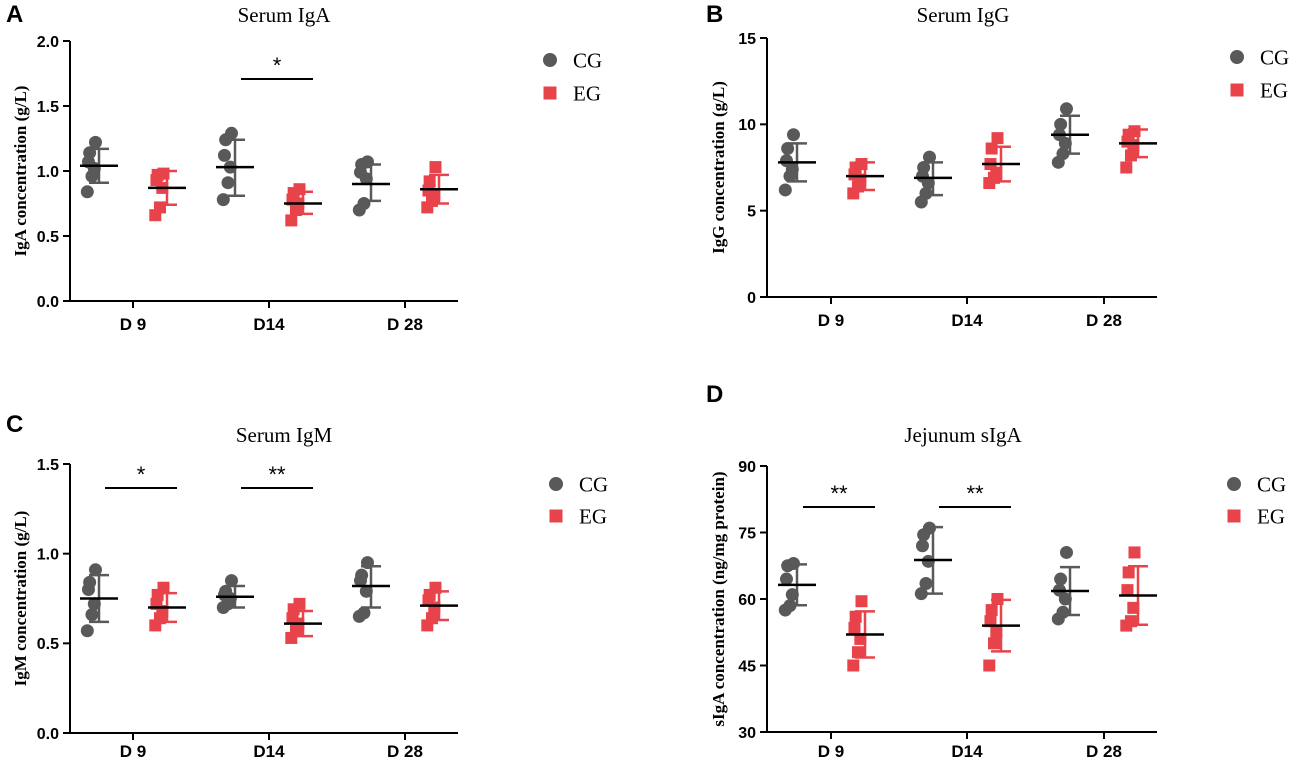  Describe the element at coordinates (48, 42) in the screenshot. I see `y-tick-label: 2.0` at that location.